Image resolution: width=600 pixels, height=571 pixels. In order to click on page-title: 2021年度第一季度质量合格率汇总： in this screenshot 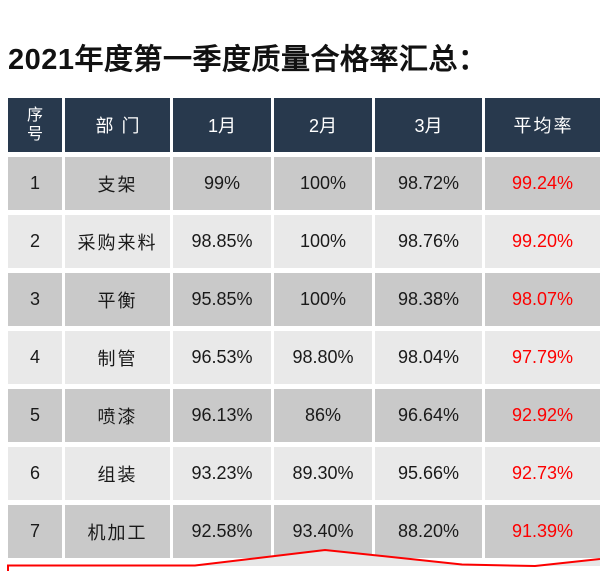, I will do `click(248, 60)`.